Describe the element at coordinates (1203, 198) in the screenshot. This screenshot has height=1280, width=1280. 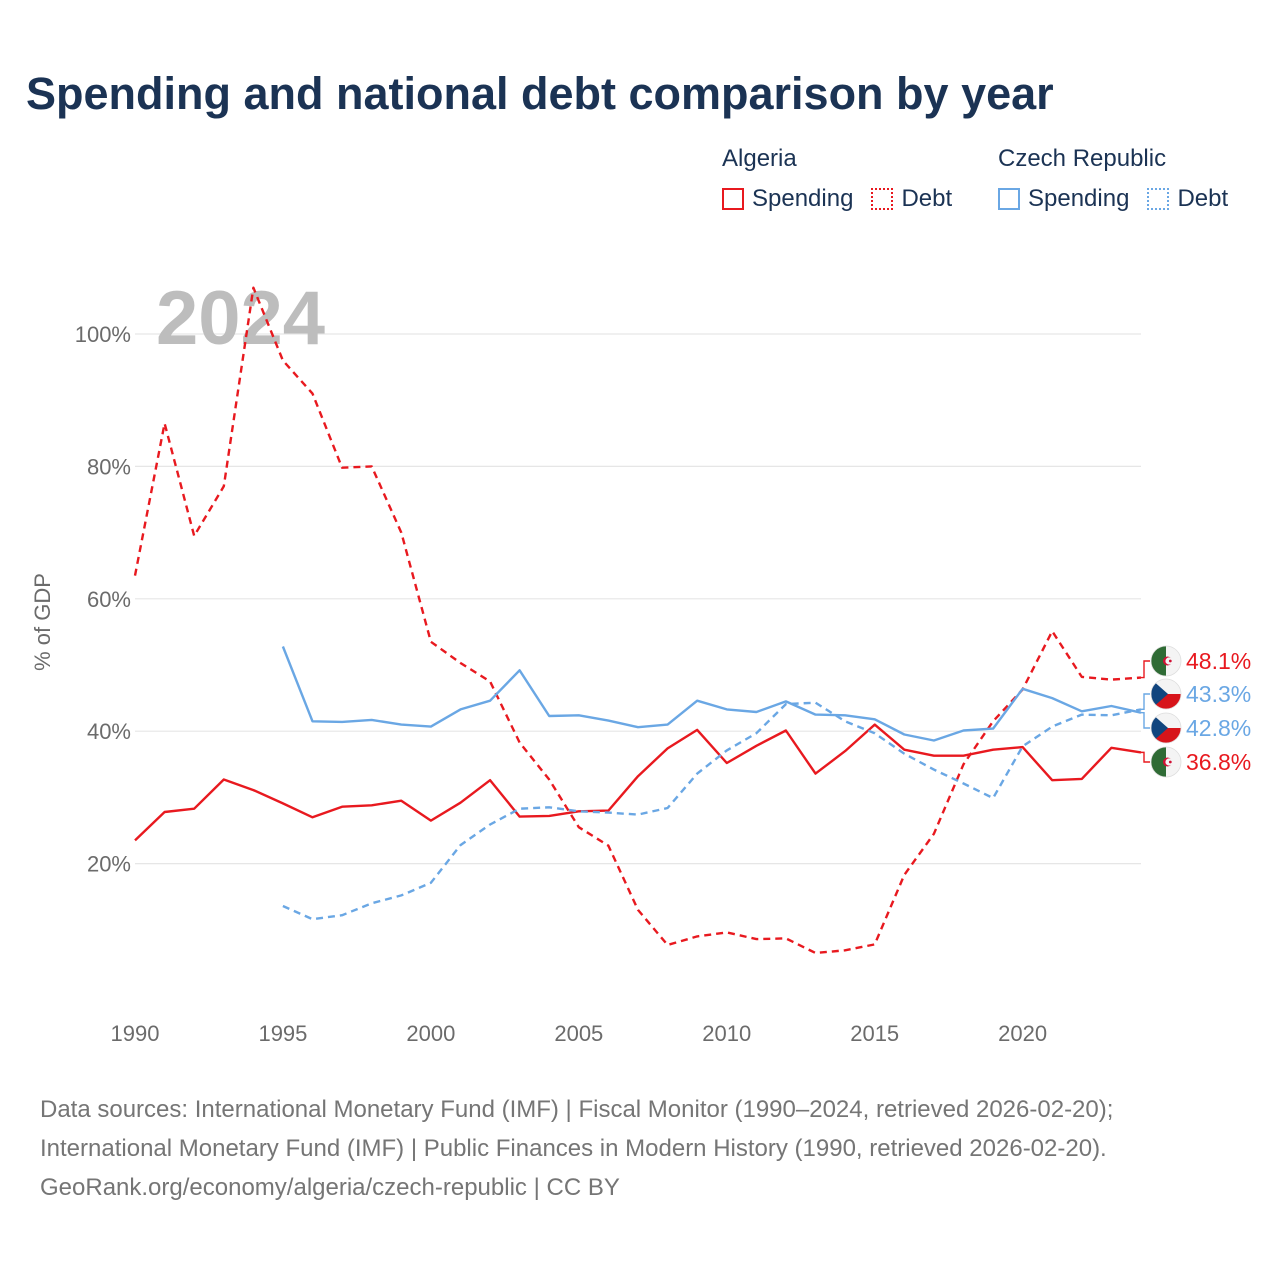
I see `legend-label-czech-debt: Debt` at that location.